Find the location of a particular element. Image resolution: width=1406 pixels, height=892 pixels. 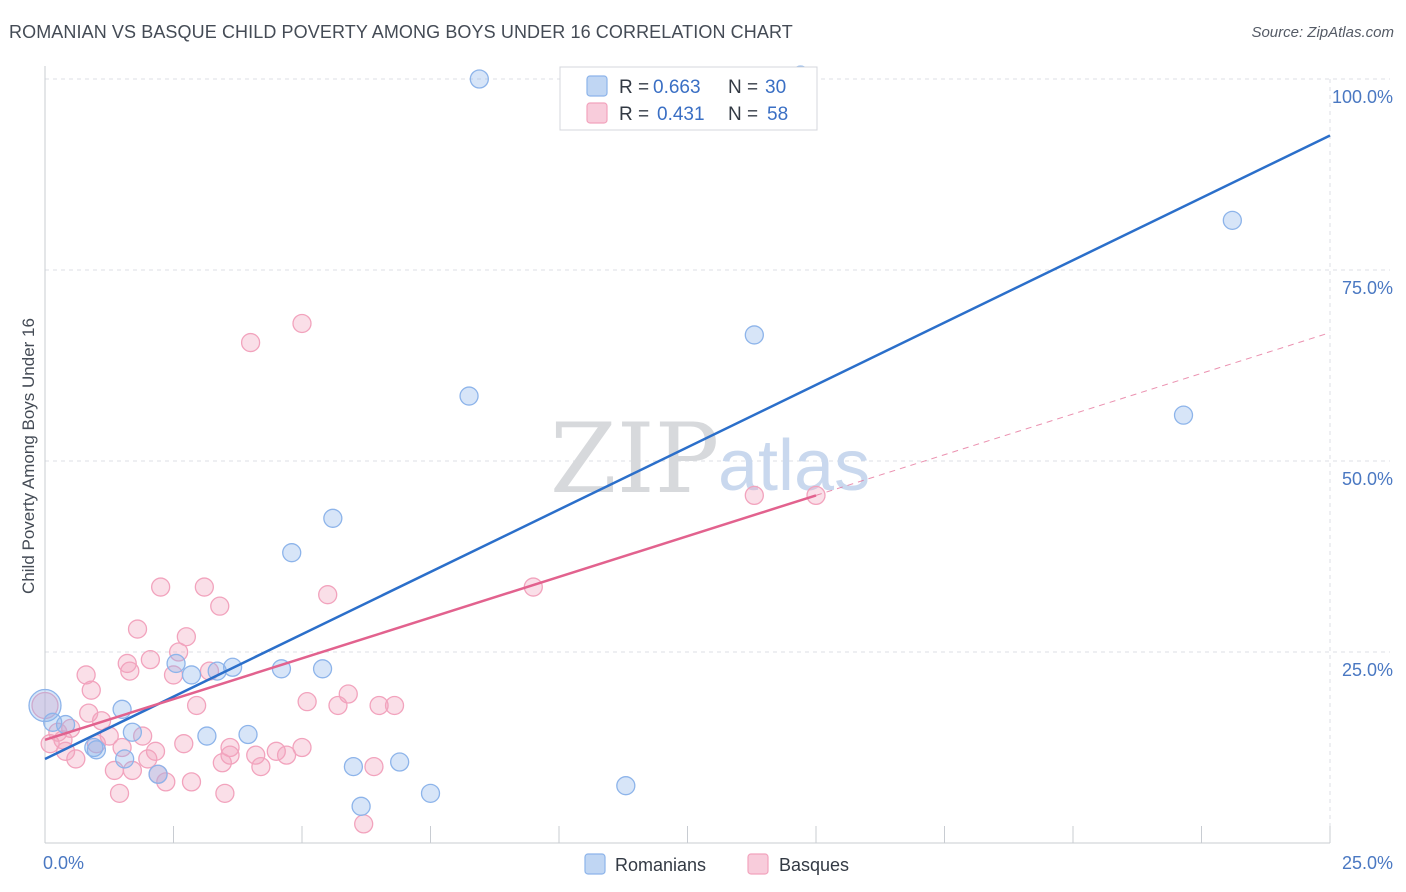

legend-basques-r-value: 0.431 is located at coordinates (681, 114).